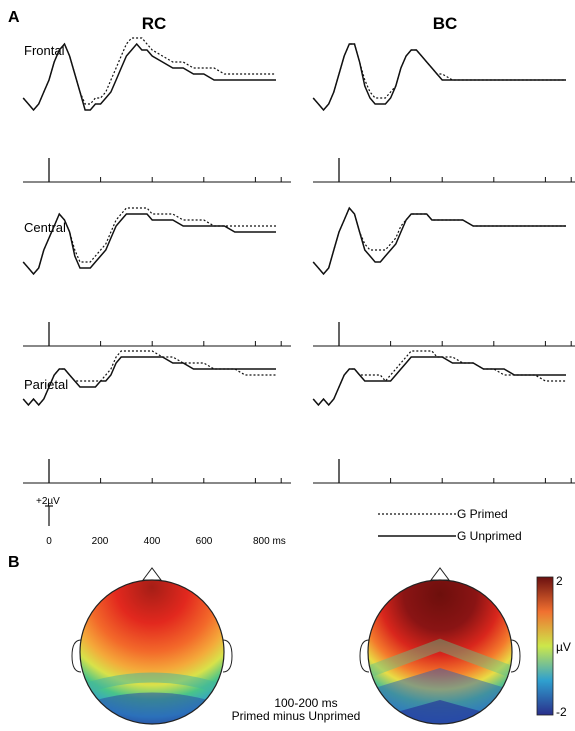 The height and width of the screenshot is (731, 575). I want to click on topo-caption-contrast: Primed minus Unprimed, so click(296, 716).